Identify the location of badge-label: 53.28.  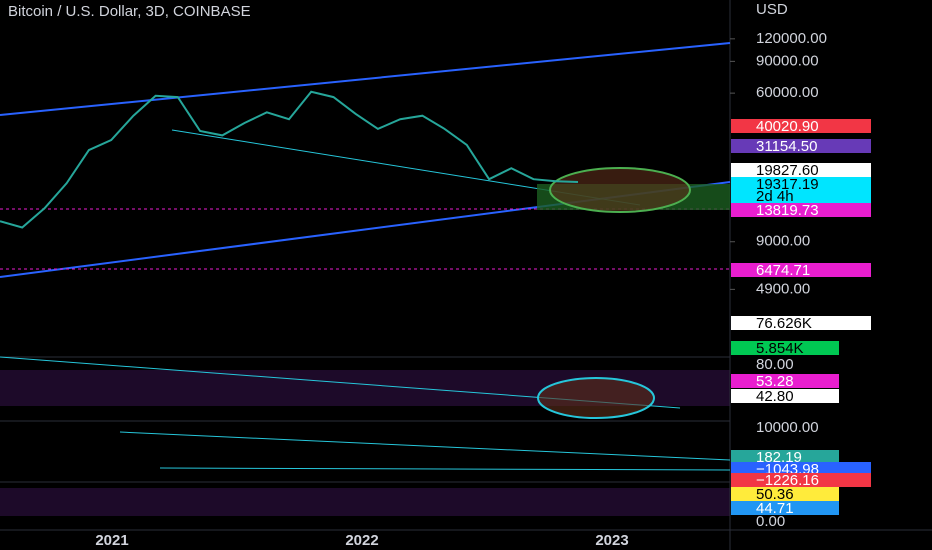
(775, 381).